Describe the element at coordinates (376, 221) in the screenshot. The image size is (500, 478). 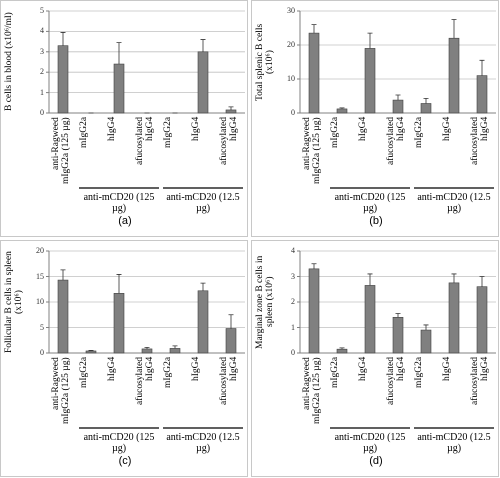
I see `panel-label: (b)` at that location.